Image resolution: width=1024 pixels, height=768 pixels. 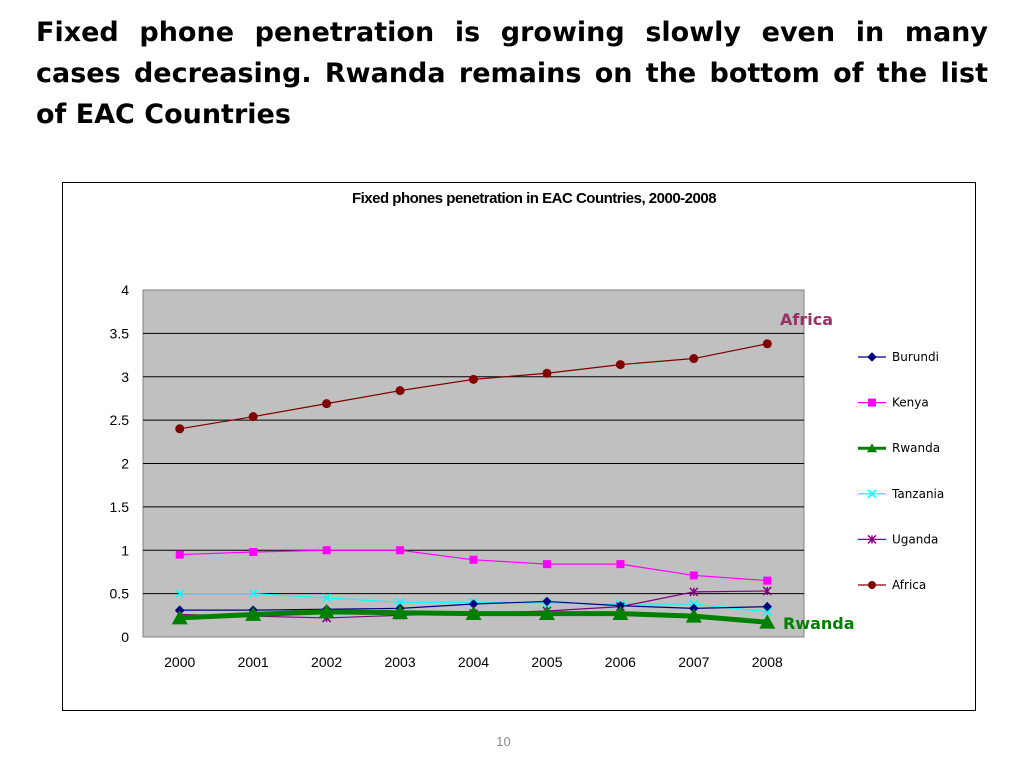 I want to click on legend-marker-kenya, so click(x=872, y=402).